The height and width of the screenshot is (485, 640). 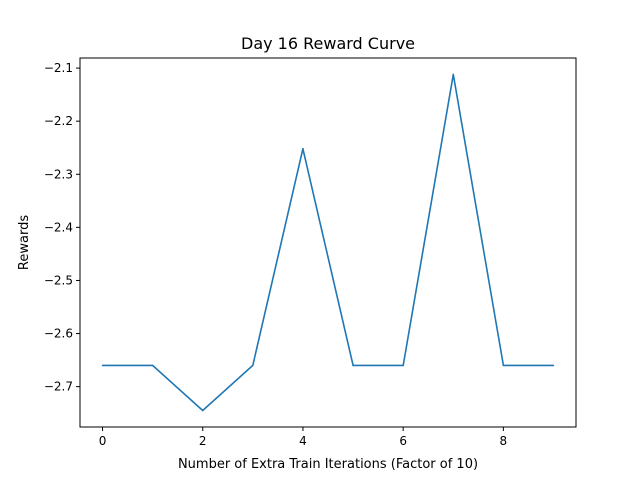 What do you see at coordinates (58, 387) in the screenshot?
I see `y-tick-label: −2.7` at bounding box center [58, 387].